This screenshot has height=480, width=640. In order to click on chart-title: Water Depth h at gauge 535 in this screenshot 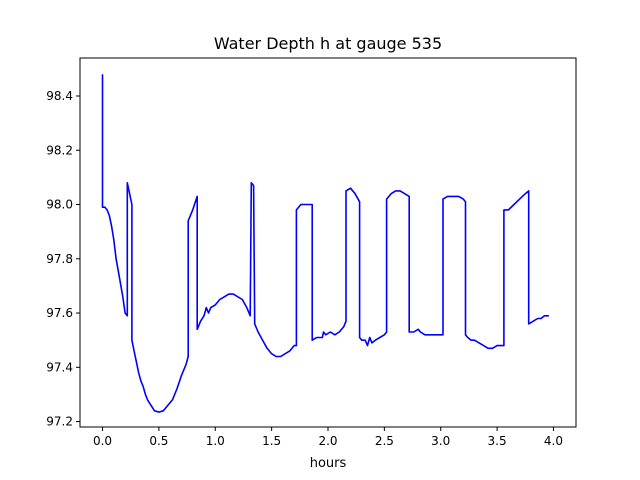, I will do `click(328, 43)`.